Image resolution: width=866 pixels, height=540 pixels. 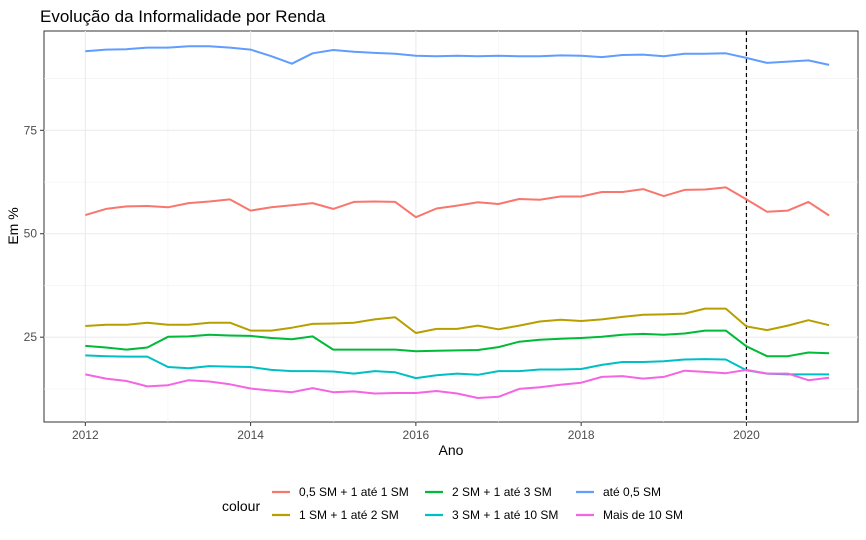 What do you see at coordinates (31, 130) in the screenshot?
I see `y-tick-label: 75` at bounding box center [31, 130].